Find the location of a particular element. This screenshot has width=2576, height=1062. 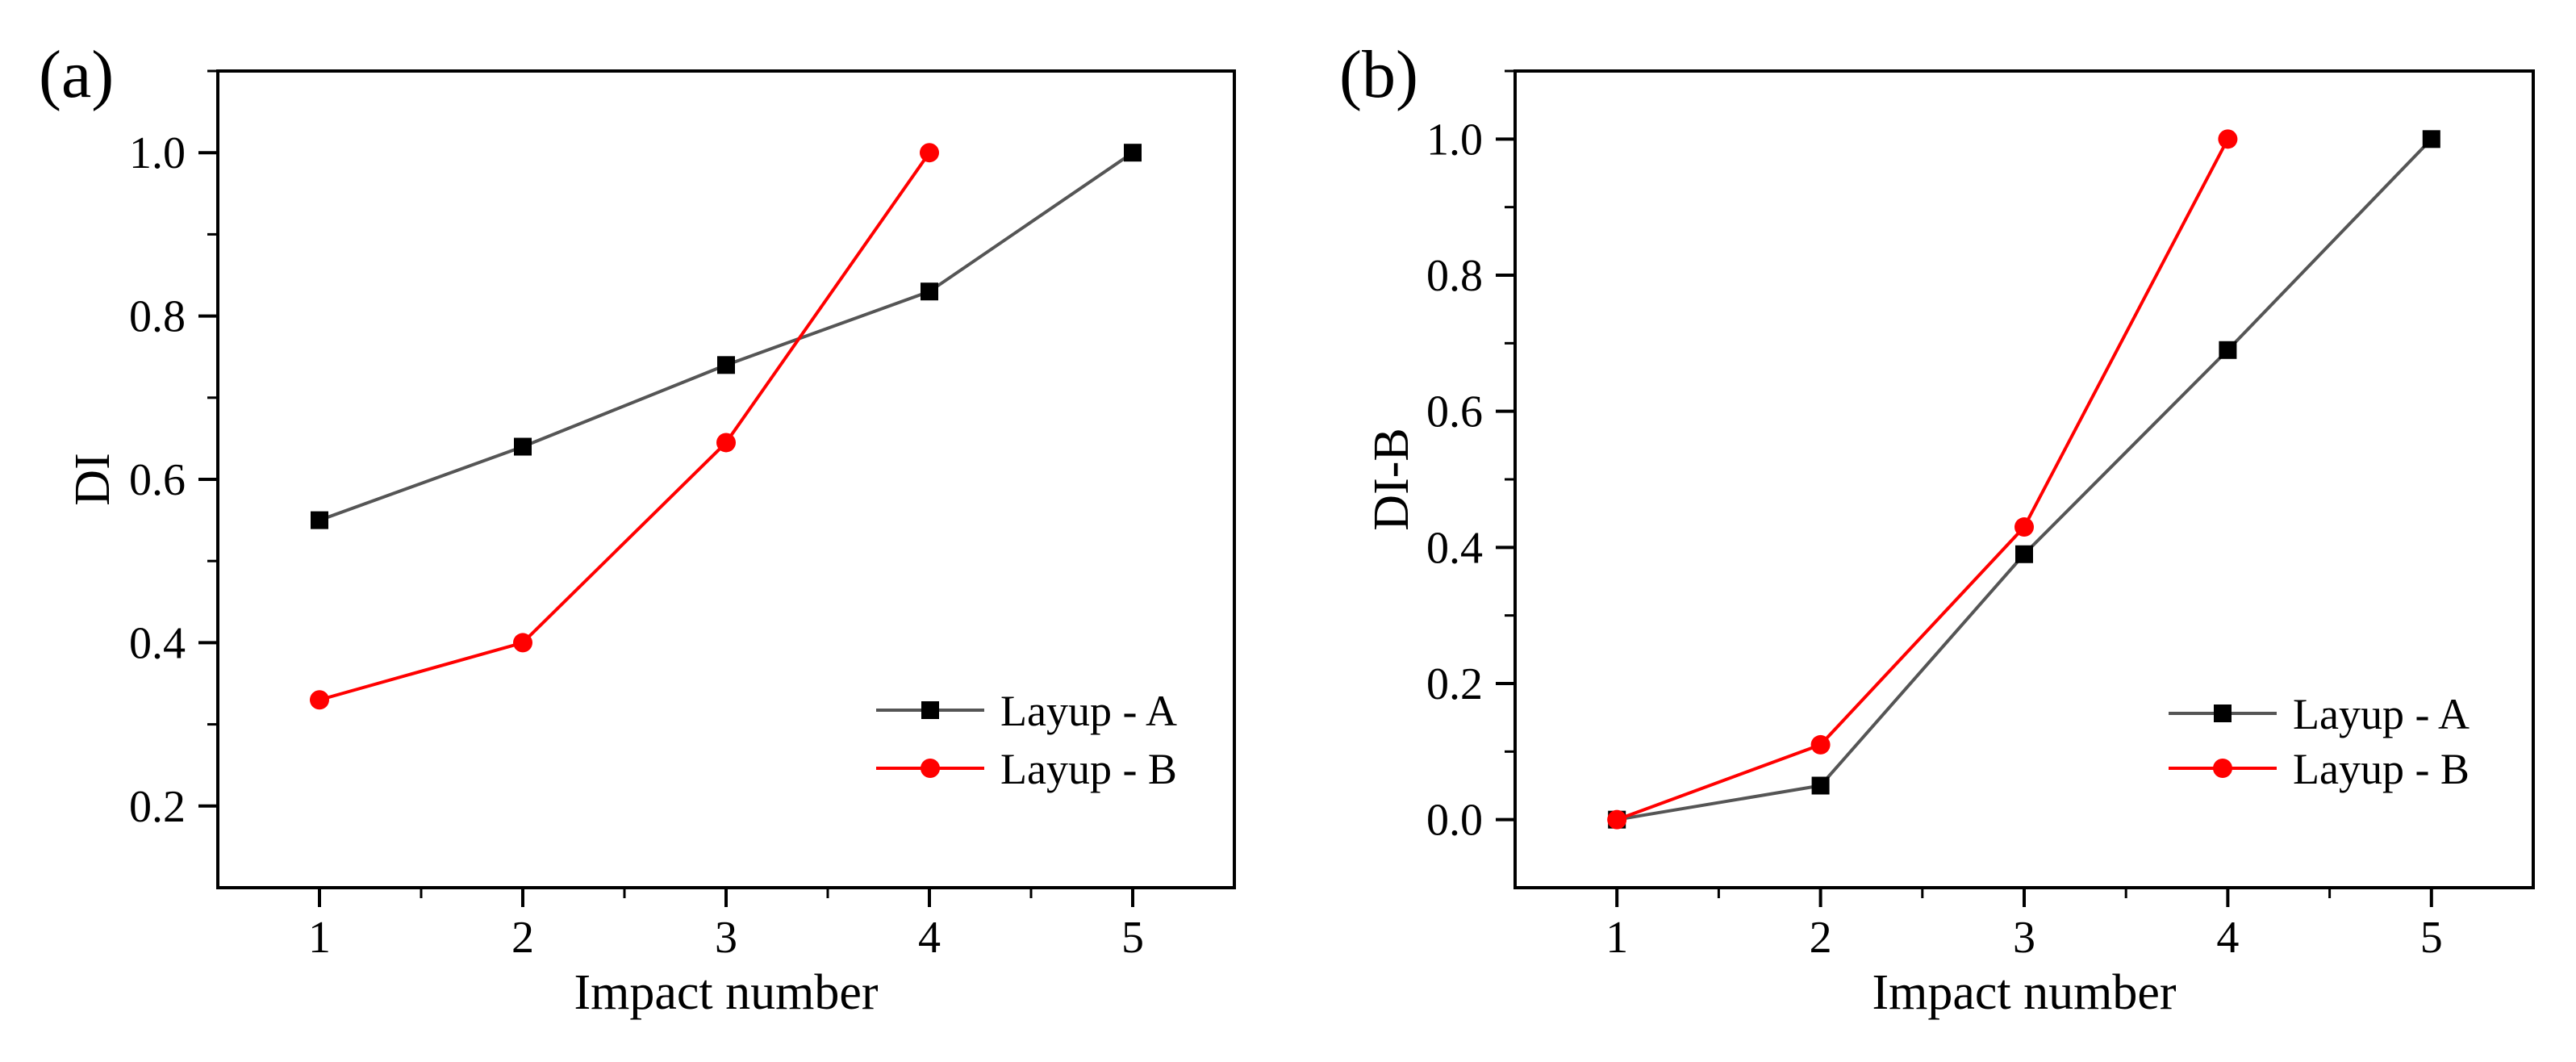

y-axis-label: DI is located at coordinates (92, 479).